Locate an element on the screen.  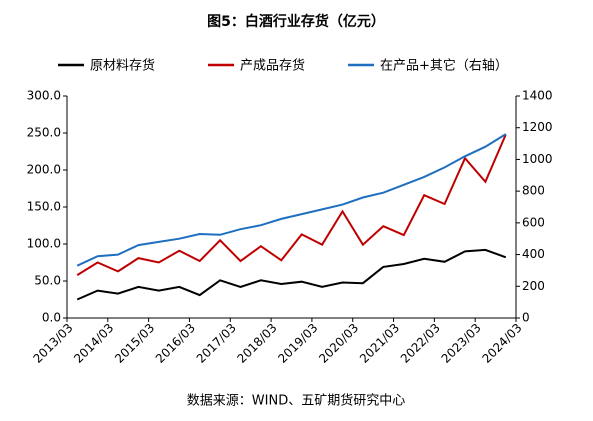
legend-text: 原材料存货 is located at coordinates (122, 66).